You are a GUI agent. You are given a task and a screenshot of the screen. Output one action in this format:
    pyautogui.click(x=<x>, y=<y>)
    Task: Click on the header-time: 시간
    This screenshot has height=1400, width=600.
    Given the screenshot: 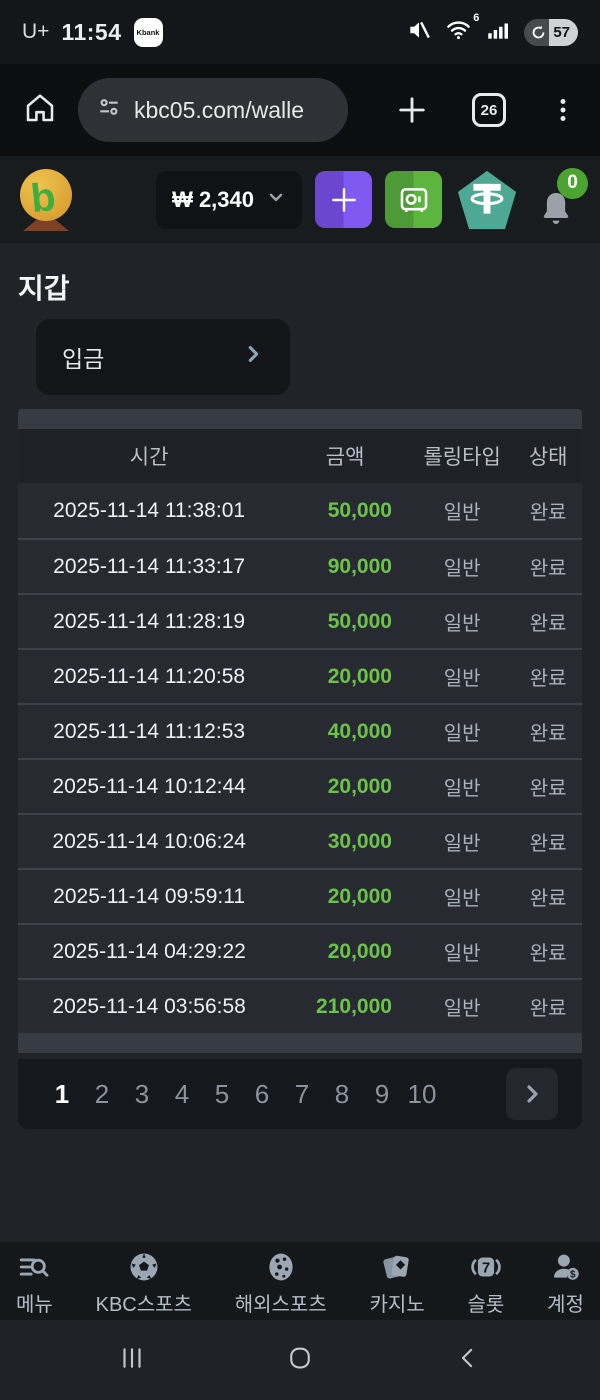 What is the action you would take?
    pyautogui.click(x=149, y=457)
    